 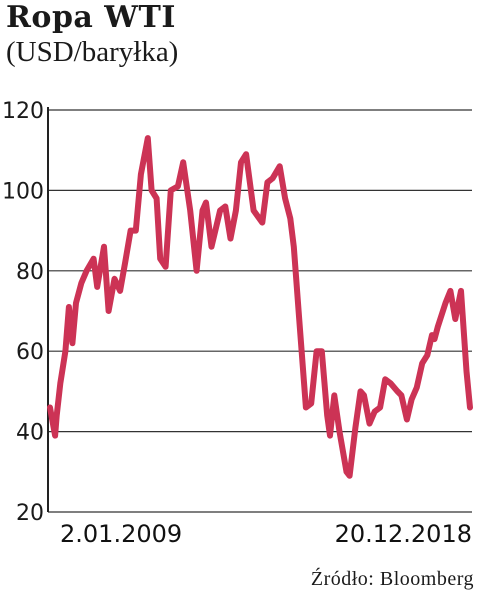 I want to click on y-tick-label: 40, so click(x=30, y=433).